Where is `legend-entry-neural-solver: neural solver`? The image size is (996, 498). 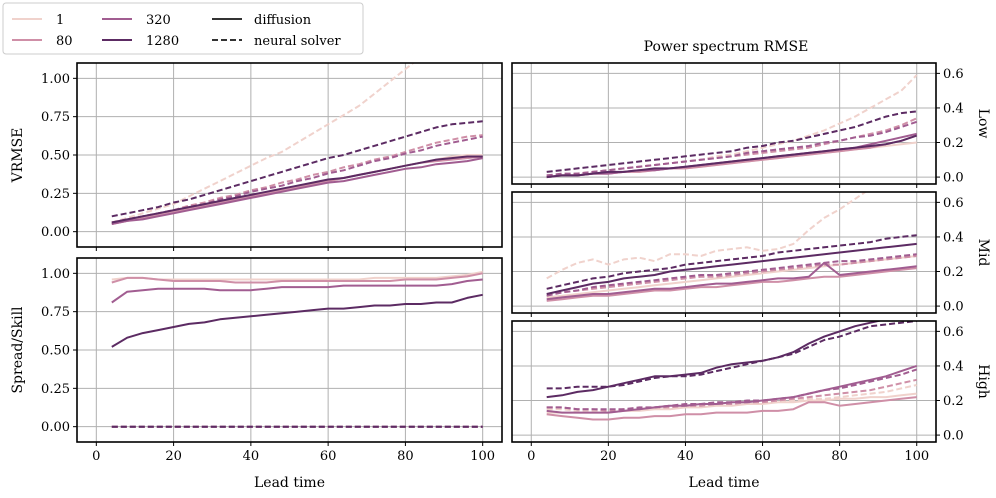 legend-entry-neural-solver: neural solver is located at coordinates (276, 41).